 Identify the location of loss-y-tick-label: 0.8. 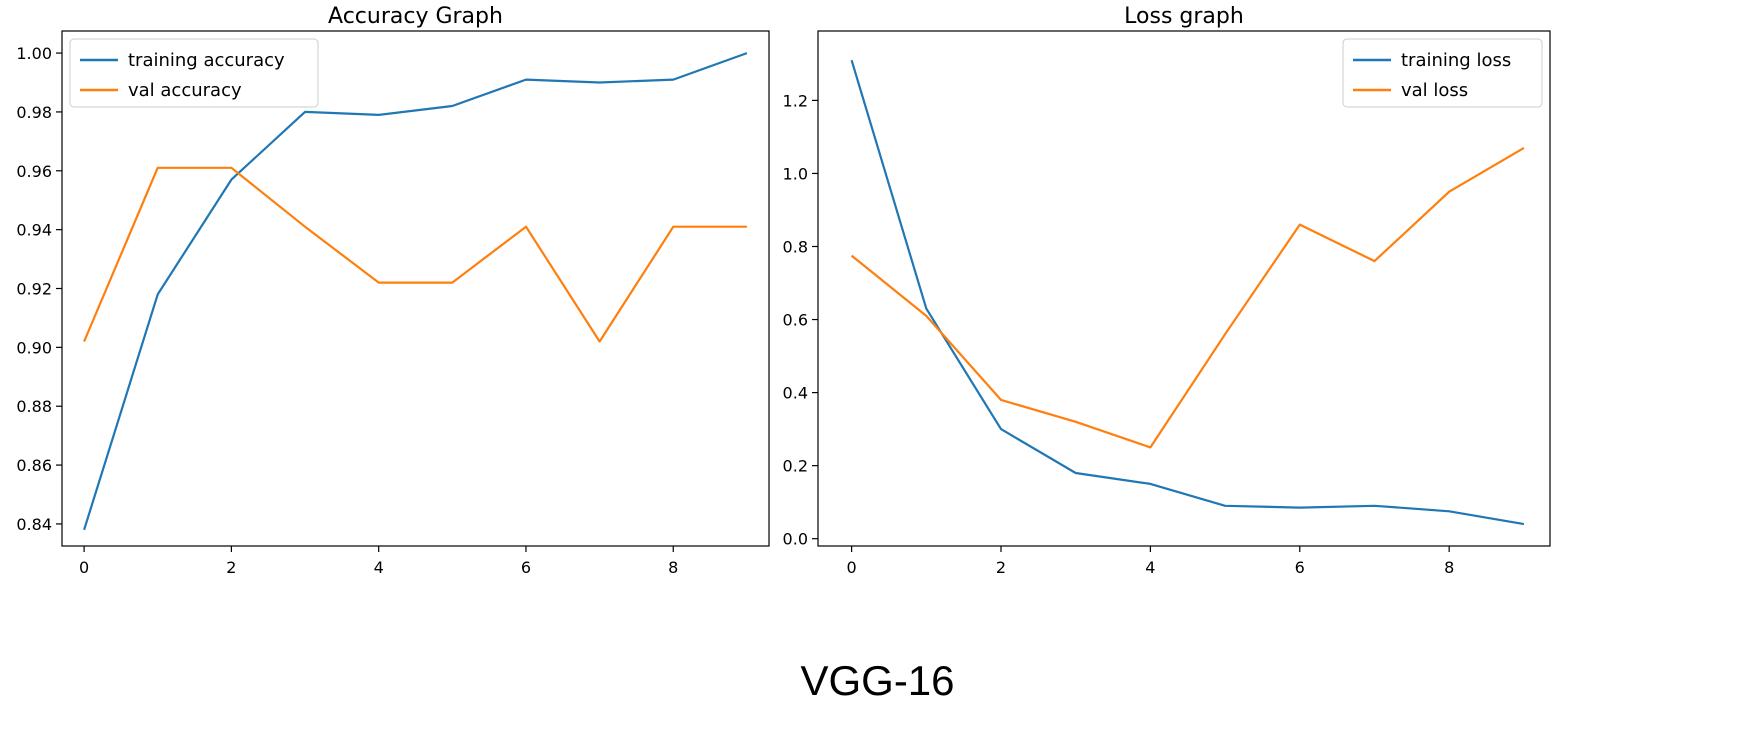
(795, 246).